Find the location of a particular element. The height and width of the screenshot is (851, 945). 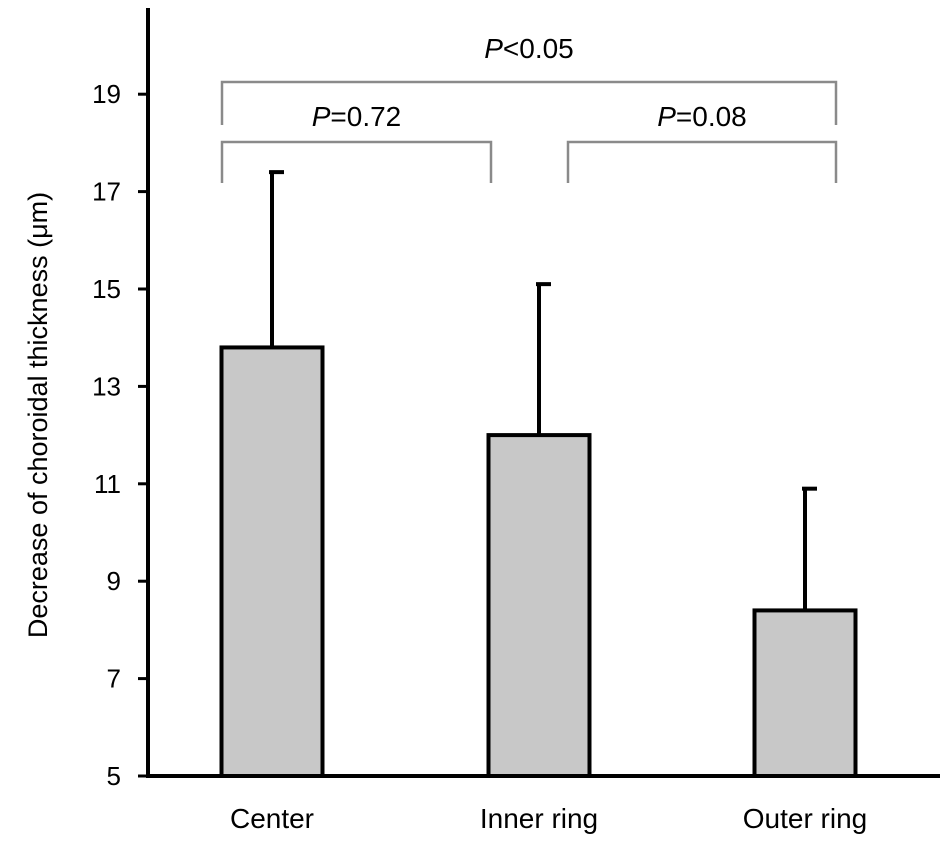

p-value-label: P=0.08 is located at coordinates (702, 116).